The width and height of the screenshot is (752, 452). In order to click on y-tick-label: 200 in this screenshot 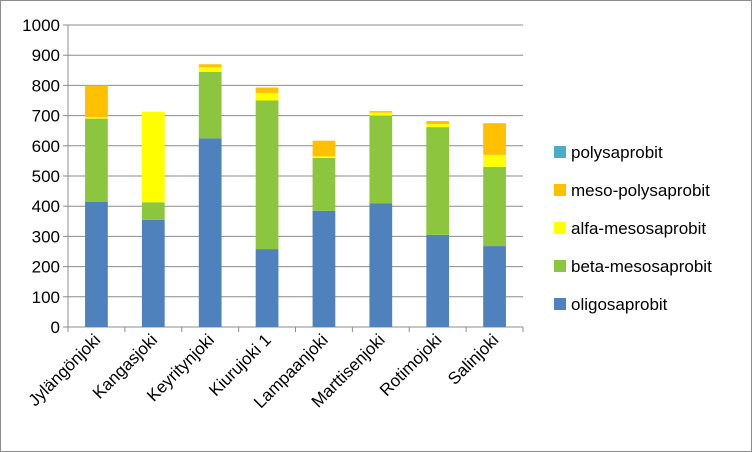, I will do `click(46, 267)`.